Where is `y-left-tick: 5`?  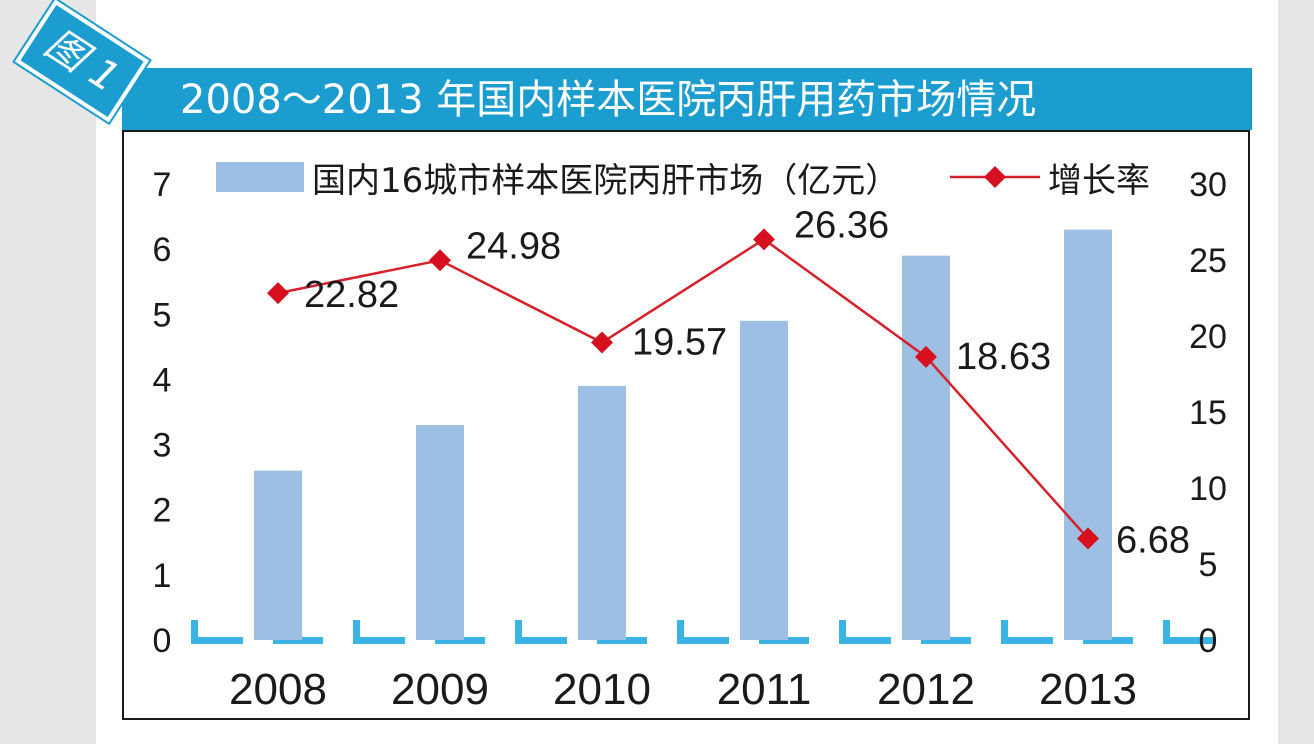
y-left-tick: 5 is located at coordinates (162, 315).